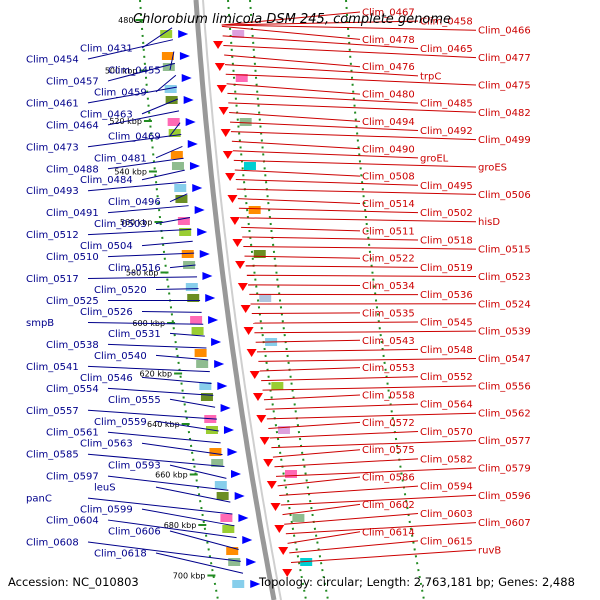  I want to click on gene-label-right: Clim_0548, so click(446, 350).